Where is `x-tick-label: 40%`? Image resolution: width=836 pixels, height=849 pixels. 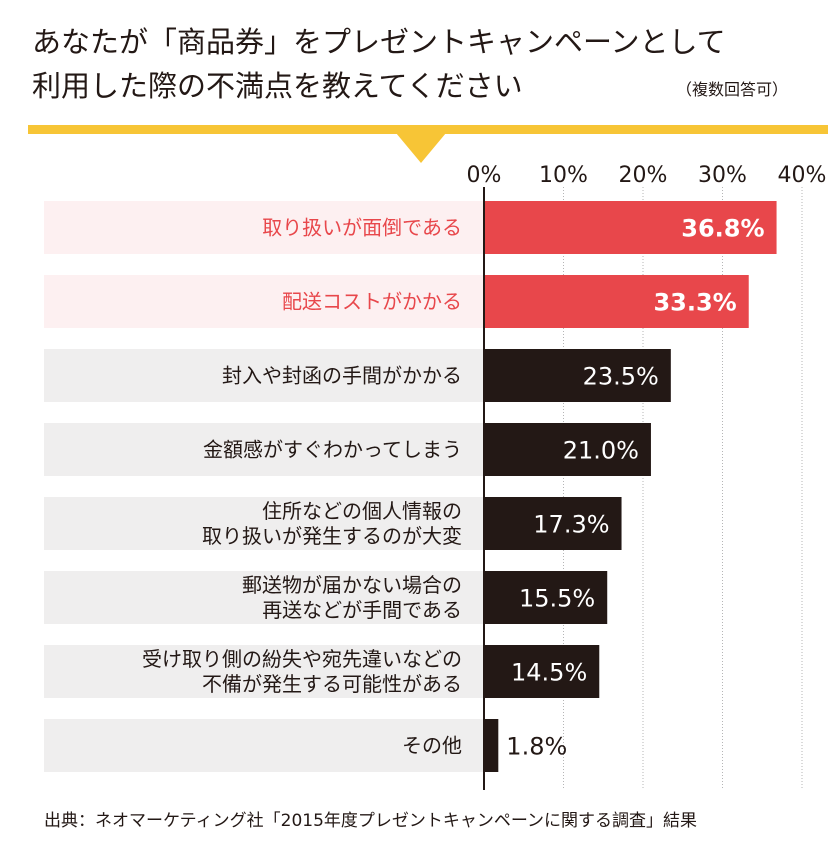 x-tick-label: 40% is located at coordinates (802, 175).